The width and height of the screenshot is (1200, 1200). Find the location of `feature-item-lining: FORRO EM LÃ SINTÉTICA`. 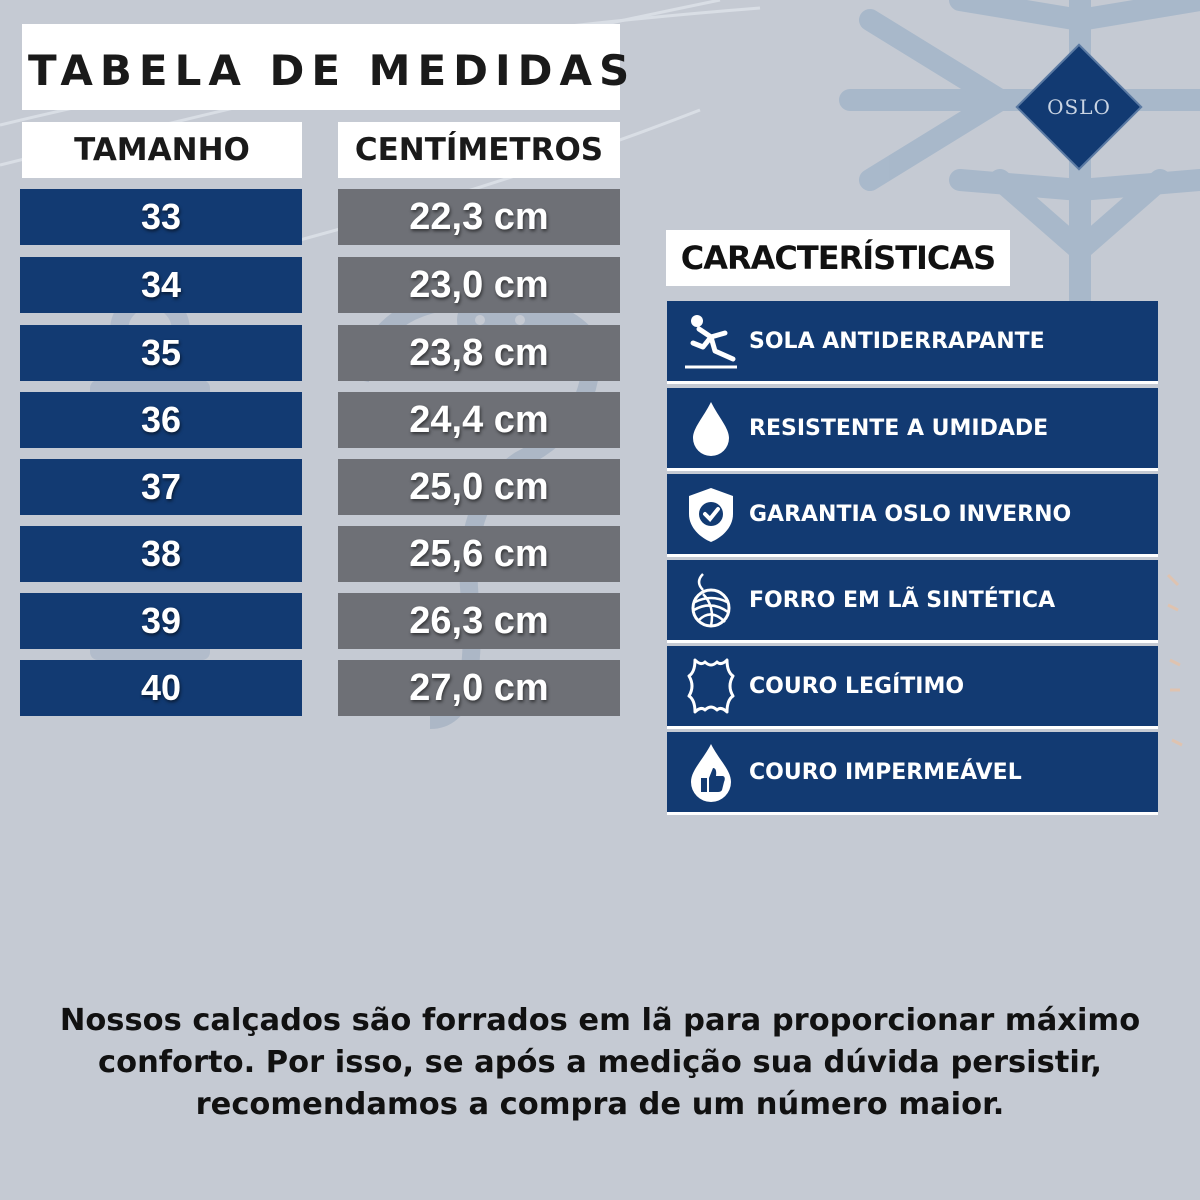

feature-item-lining: FORRO EM LÃ SINTÉTICA is located at coordinates (912, 600).